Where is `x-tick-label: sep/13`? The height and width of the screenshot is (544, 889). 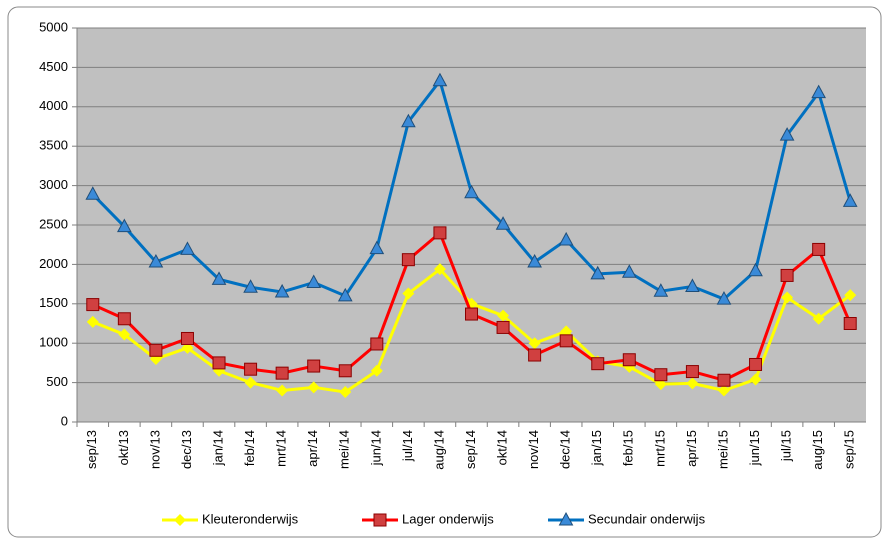
x-tick-label: sep/13 is located at coordinates (91, 449).